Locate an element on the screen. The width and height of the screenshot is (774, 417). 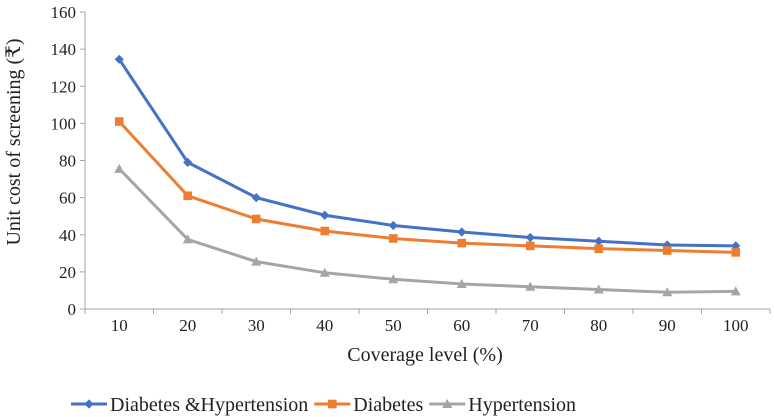
y-tick-label: 80 is located at coordinates (67, 161).